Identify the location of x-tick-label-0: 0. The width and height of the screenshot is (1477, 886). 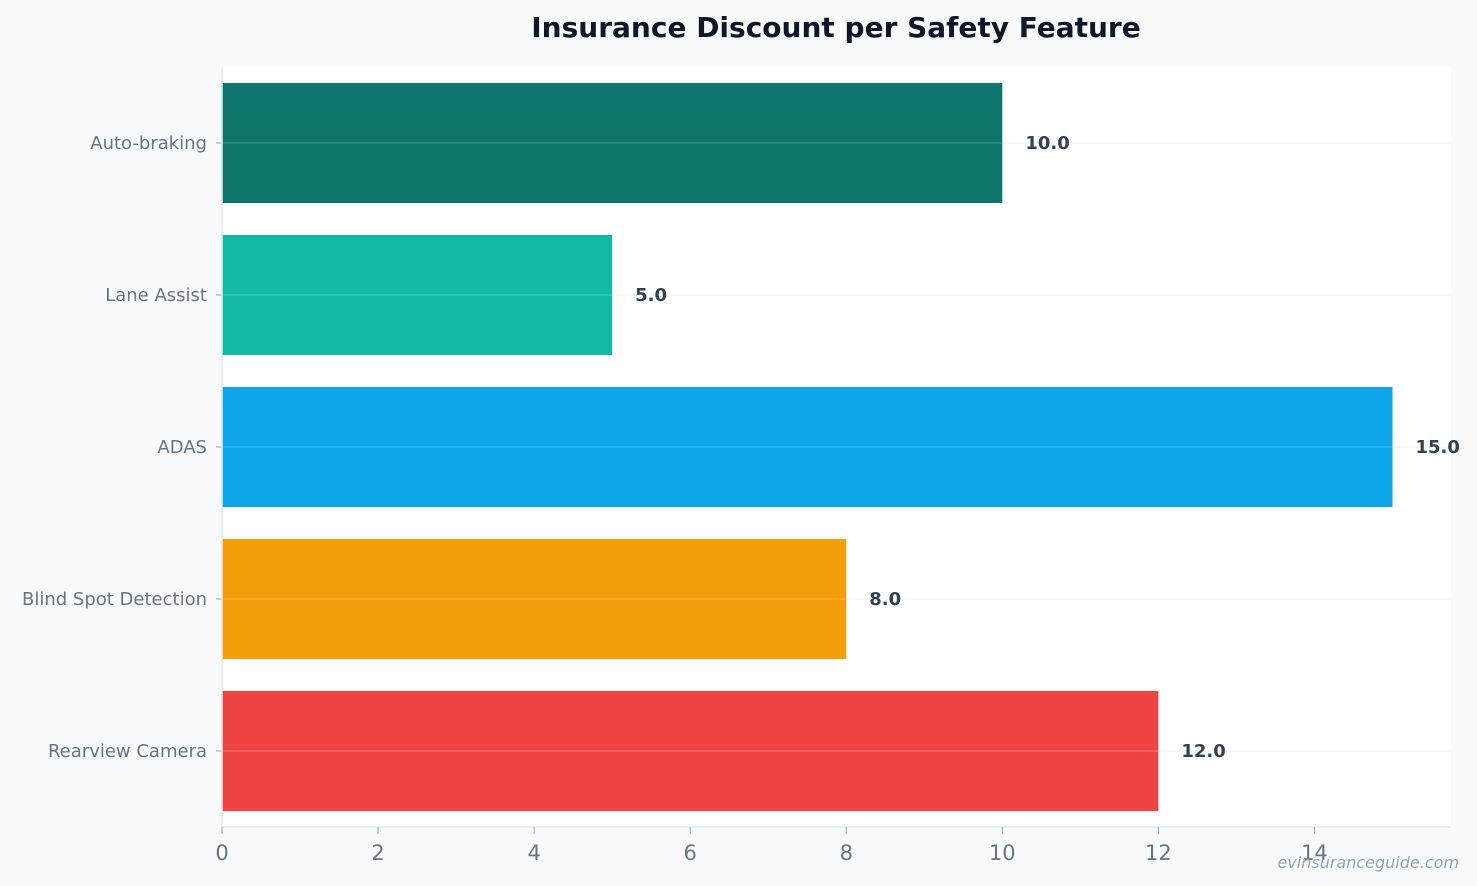
(221, 853).